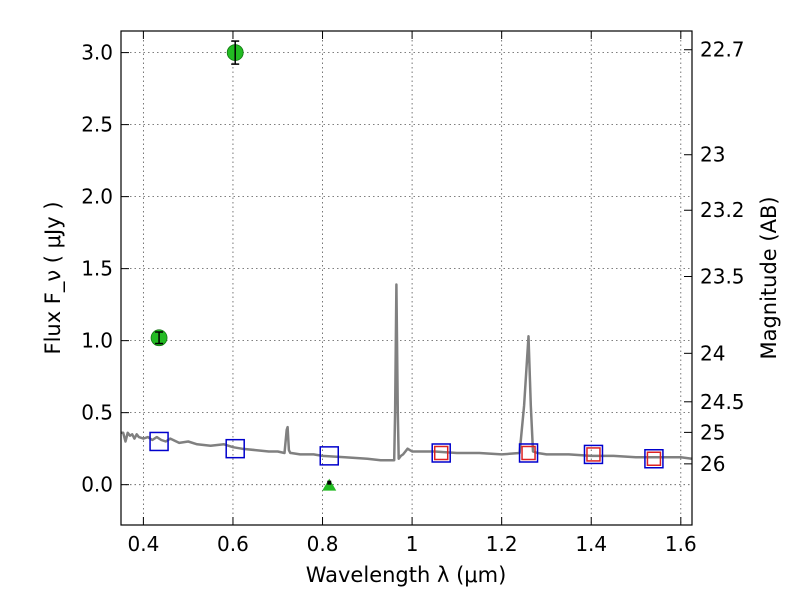  Describe the element at coordinates (412, 544) in the screenshot. I see `x-tick-label: 1` at that location.